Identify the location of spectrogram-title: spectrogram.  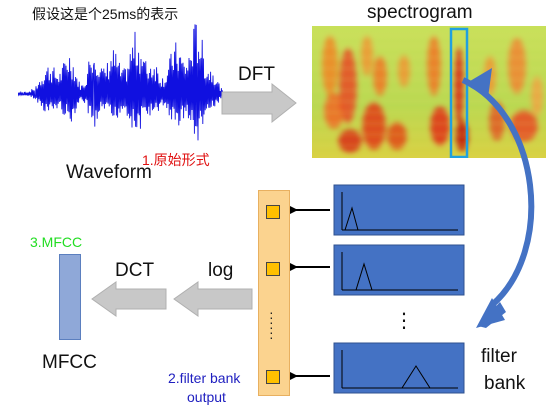
(420, 12).